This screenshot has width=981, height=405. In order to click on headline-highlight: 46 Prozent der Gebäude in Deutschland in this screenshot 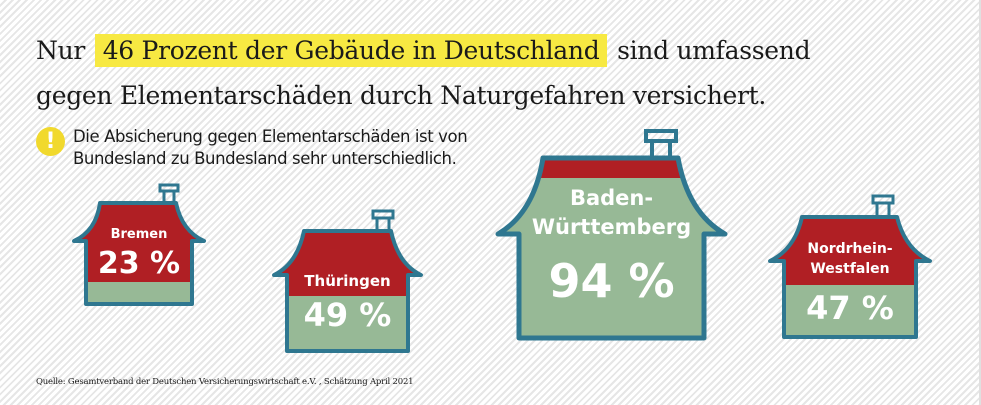, I will do `click(351, 50)`.